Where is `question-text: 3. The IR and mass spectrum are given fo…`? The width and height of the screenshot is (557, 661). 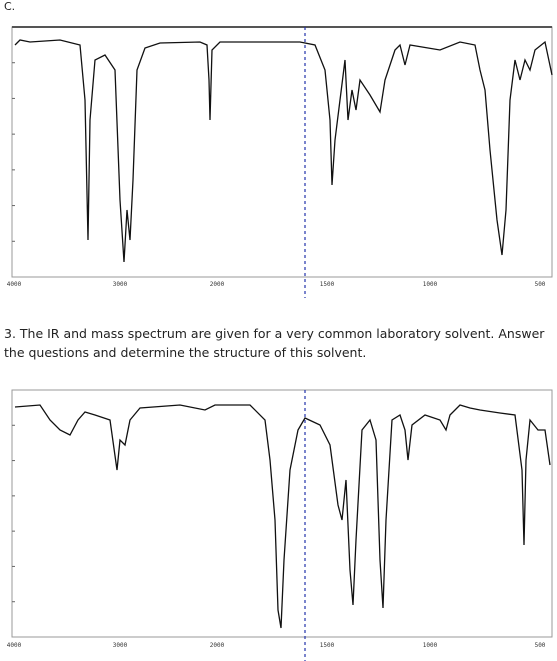
question-text: 3. The IR and mass spectrum are given fo… is located at coordinates (274, 343).